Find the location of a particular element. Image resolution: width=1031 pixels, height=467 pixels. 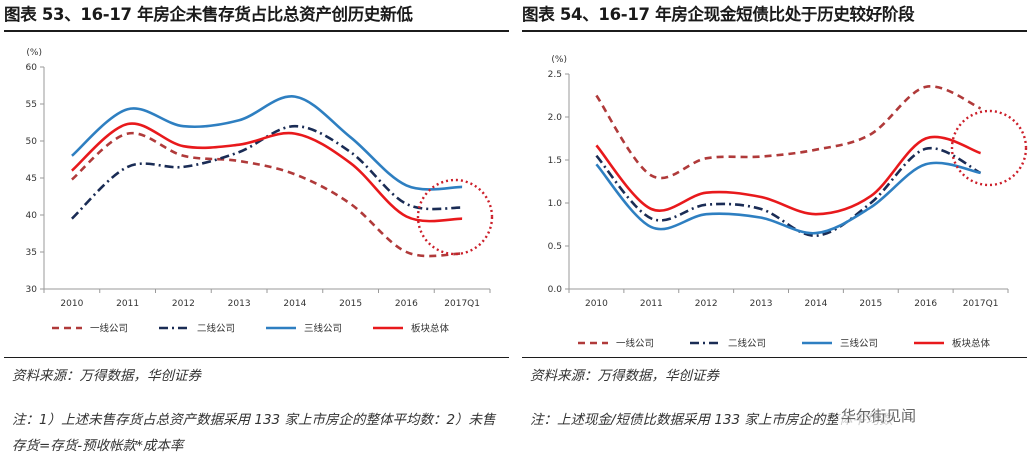

y-tick-label: 0.0 is located at coordinates (555, 290).